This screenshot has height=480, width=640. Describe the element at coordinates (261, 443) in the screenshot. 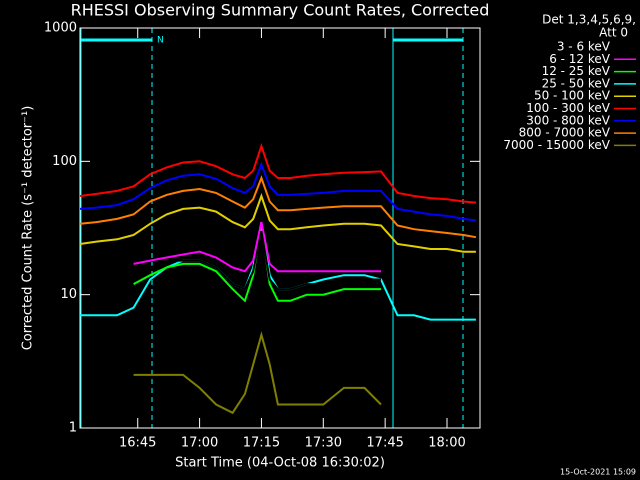

I see `x-tick-label: 17:15` at that location.